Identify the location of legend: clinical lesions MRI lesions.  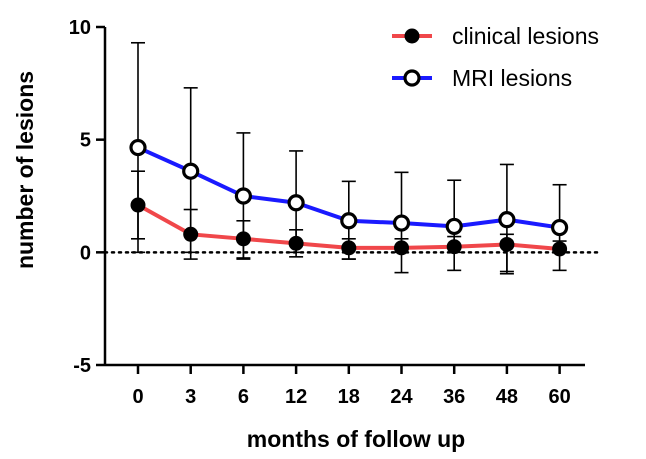
(495, 57).